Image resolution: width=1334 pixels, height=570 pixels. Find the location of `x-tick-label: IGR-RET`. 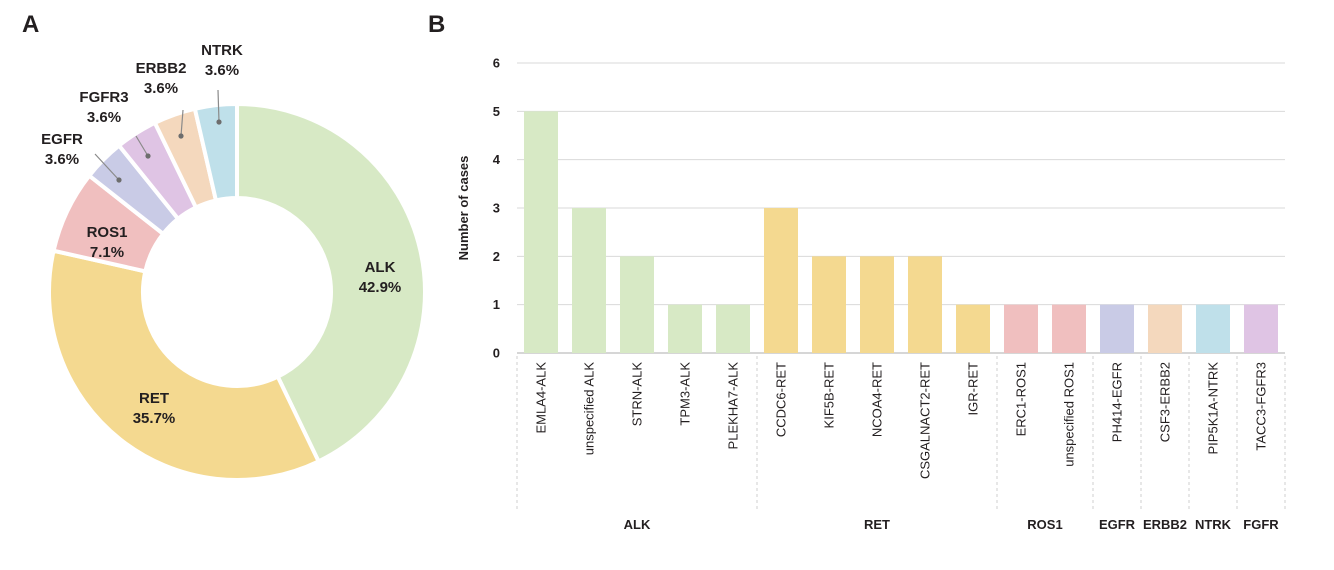

x-tick-label: IGR-RET is located at coordinates (973, 389).